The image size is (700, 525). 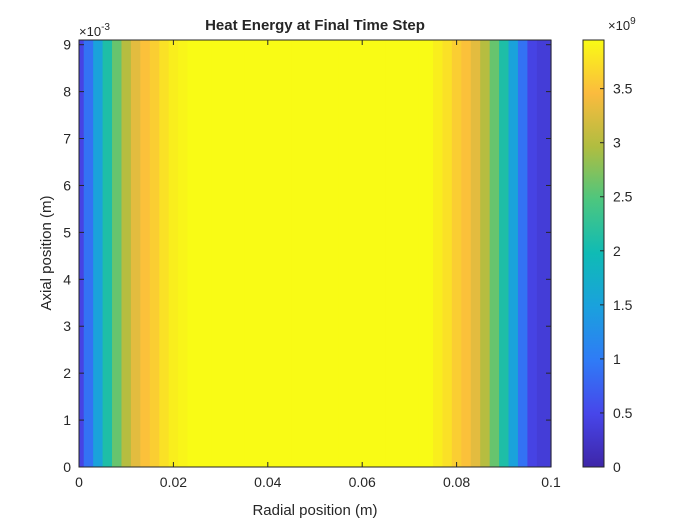 I want to click on y-tick-label: 0, so click(x=67, y=467).